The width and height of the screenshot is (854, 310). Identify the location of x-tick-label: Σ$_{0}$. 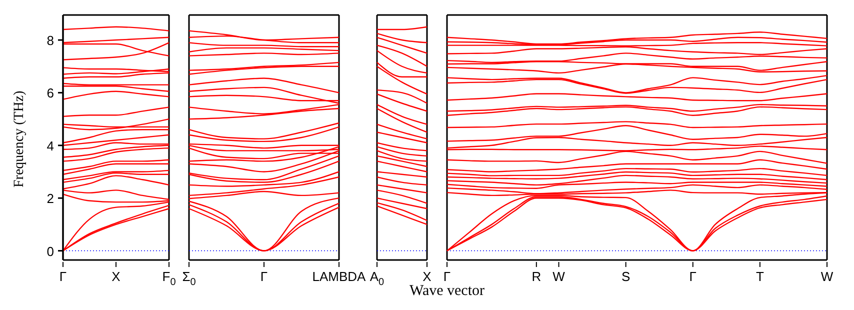
(189, 278).